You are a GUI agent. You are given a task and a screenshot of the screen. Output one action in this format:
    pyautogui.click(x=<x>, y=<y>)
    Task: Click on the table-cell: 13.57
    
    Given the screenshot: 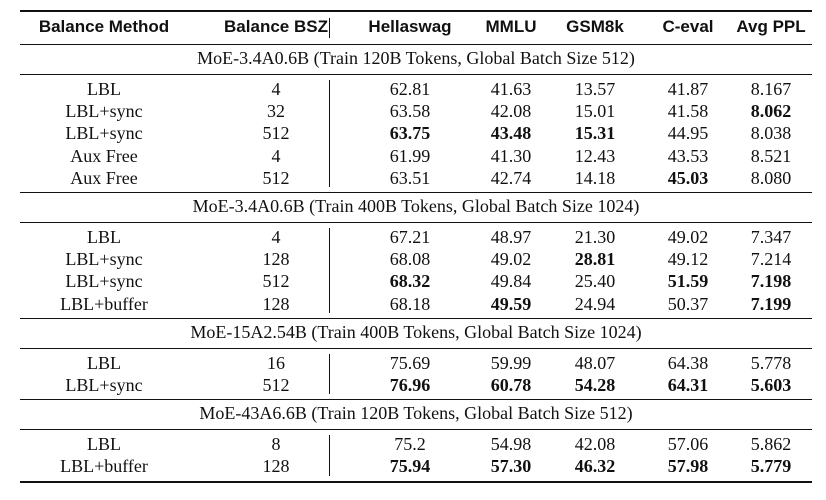 What is the action you would take?
    pyautogui.click(x=595, y=89)
    